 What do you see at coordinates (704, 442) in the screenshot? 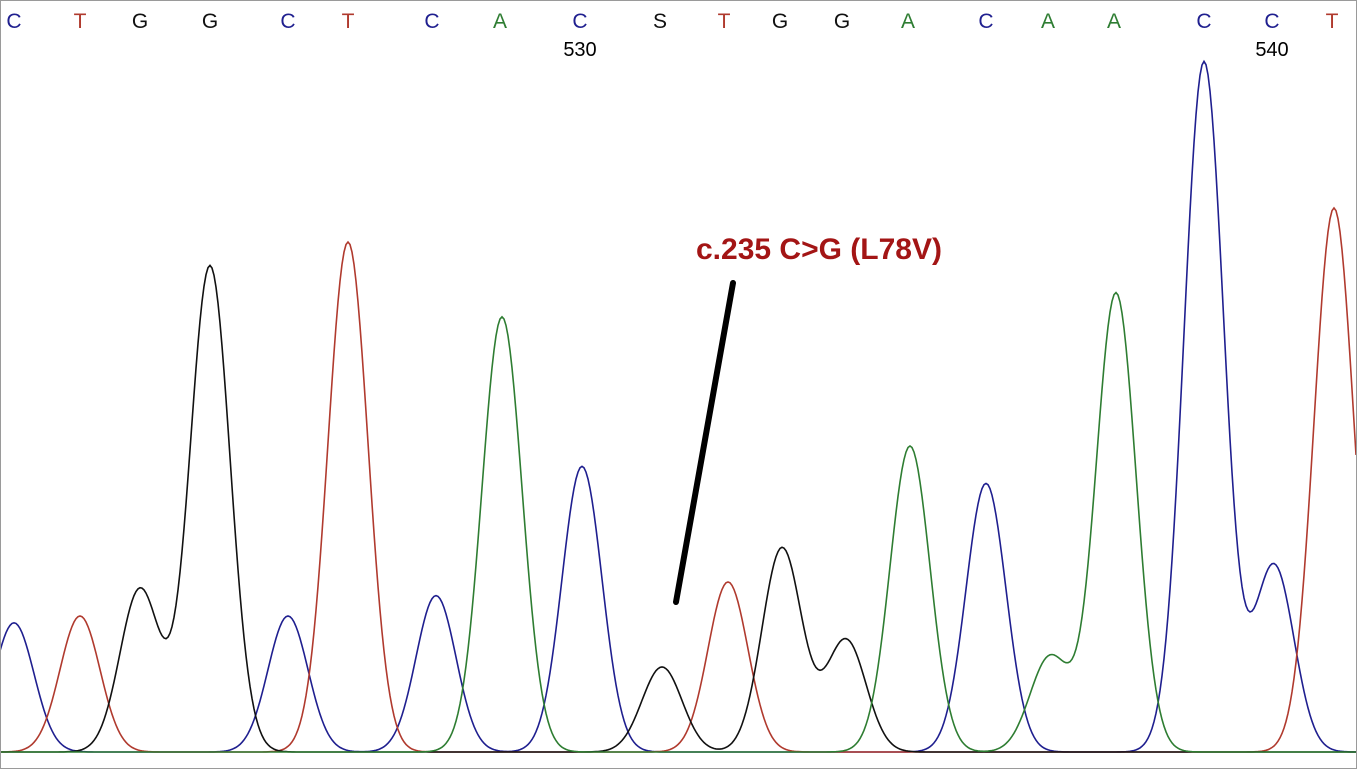
I see `mutation-pointer-line` at bounding box center [704, 442].